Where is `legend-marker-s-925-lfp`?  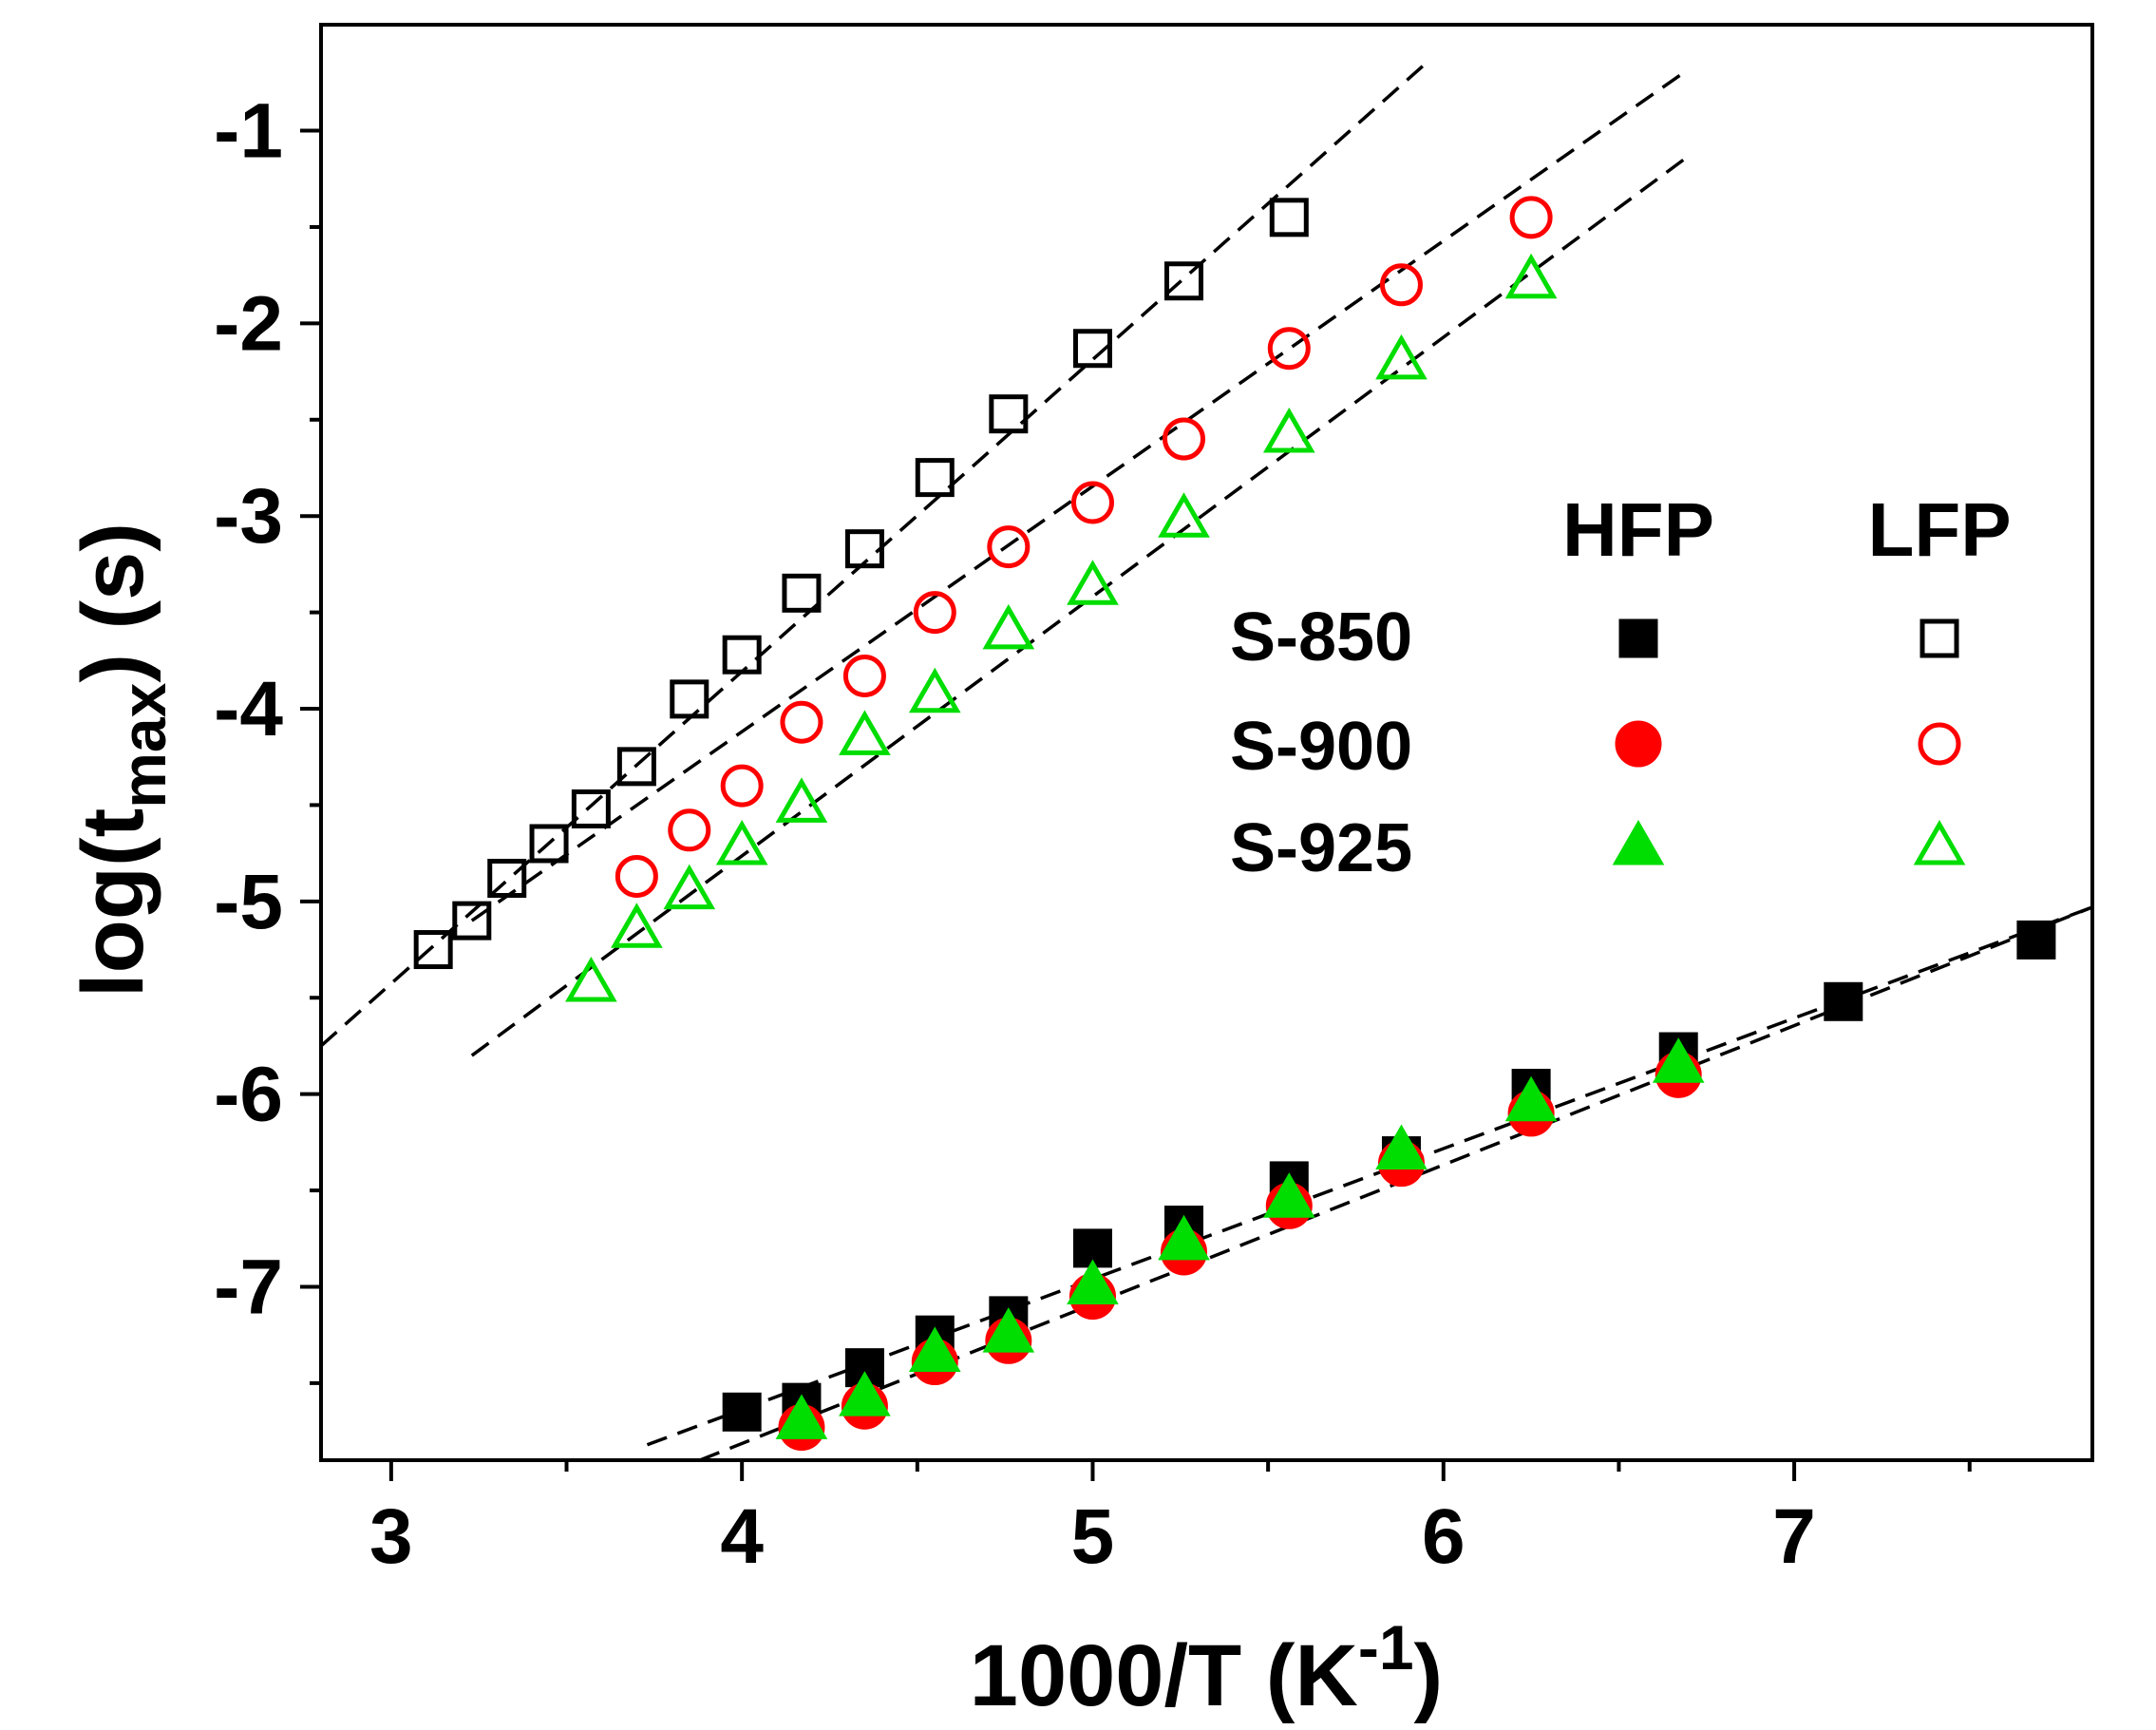 legend-marker-s-925-lfp is located at coordinates (1939, 842).